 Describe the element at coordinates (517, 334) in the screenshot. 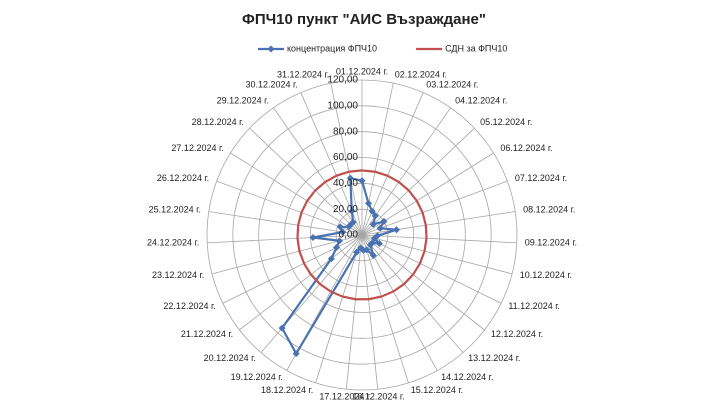

I see `category-label: 12.12.2024 г.` at that location.